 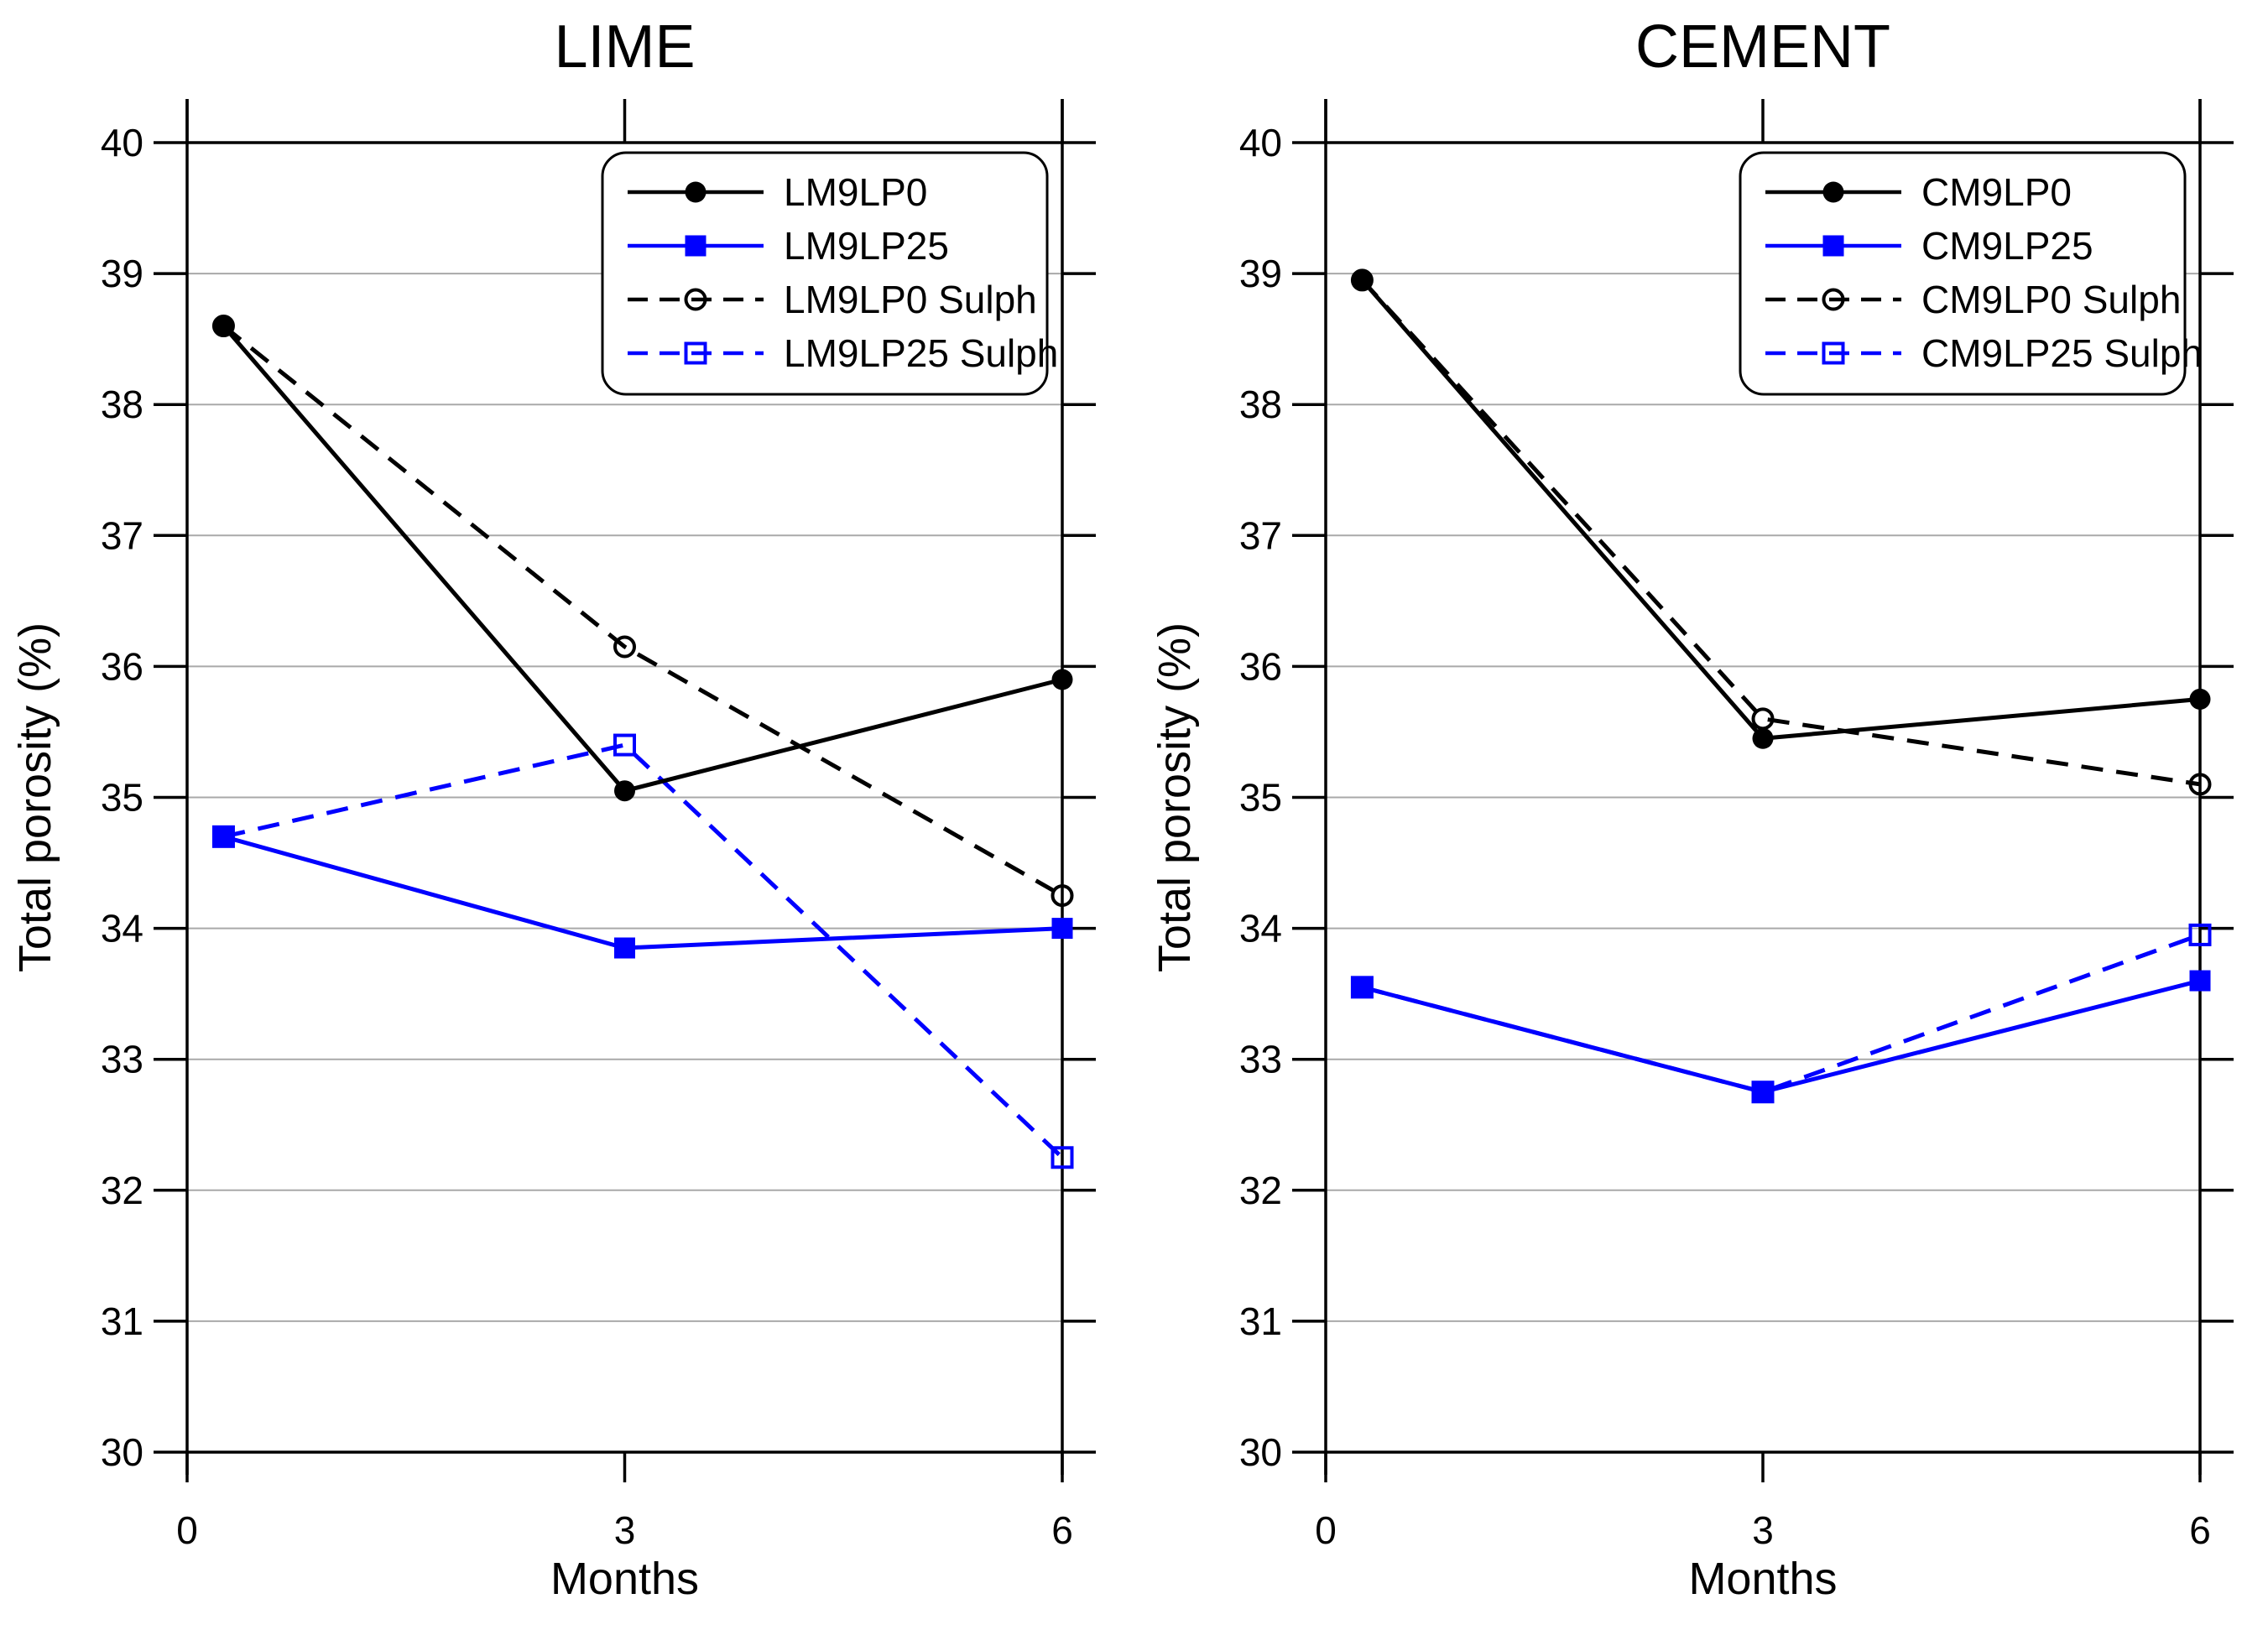 I want to click on series-markers-CM9LP25-Sulph, so click(x=1781, y=1013).